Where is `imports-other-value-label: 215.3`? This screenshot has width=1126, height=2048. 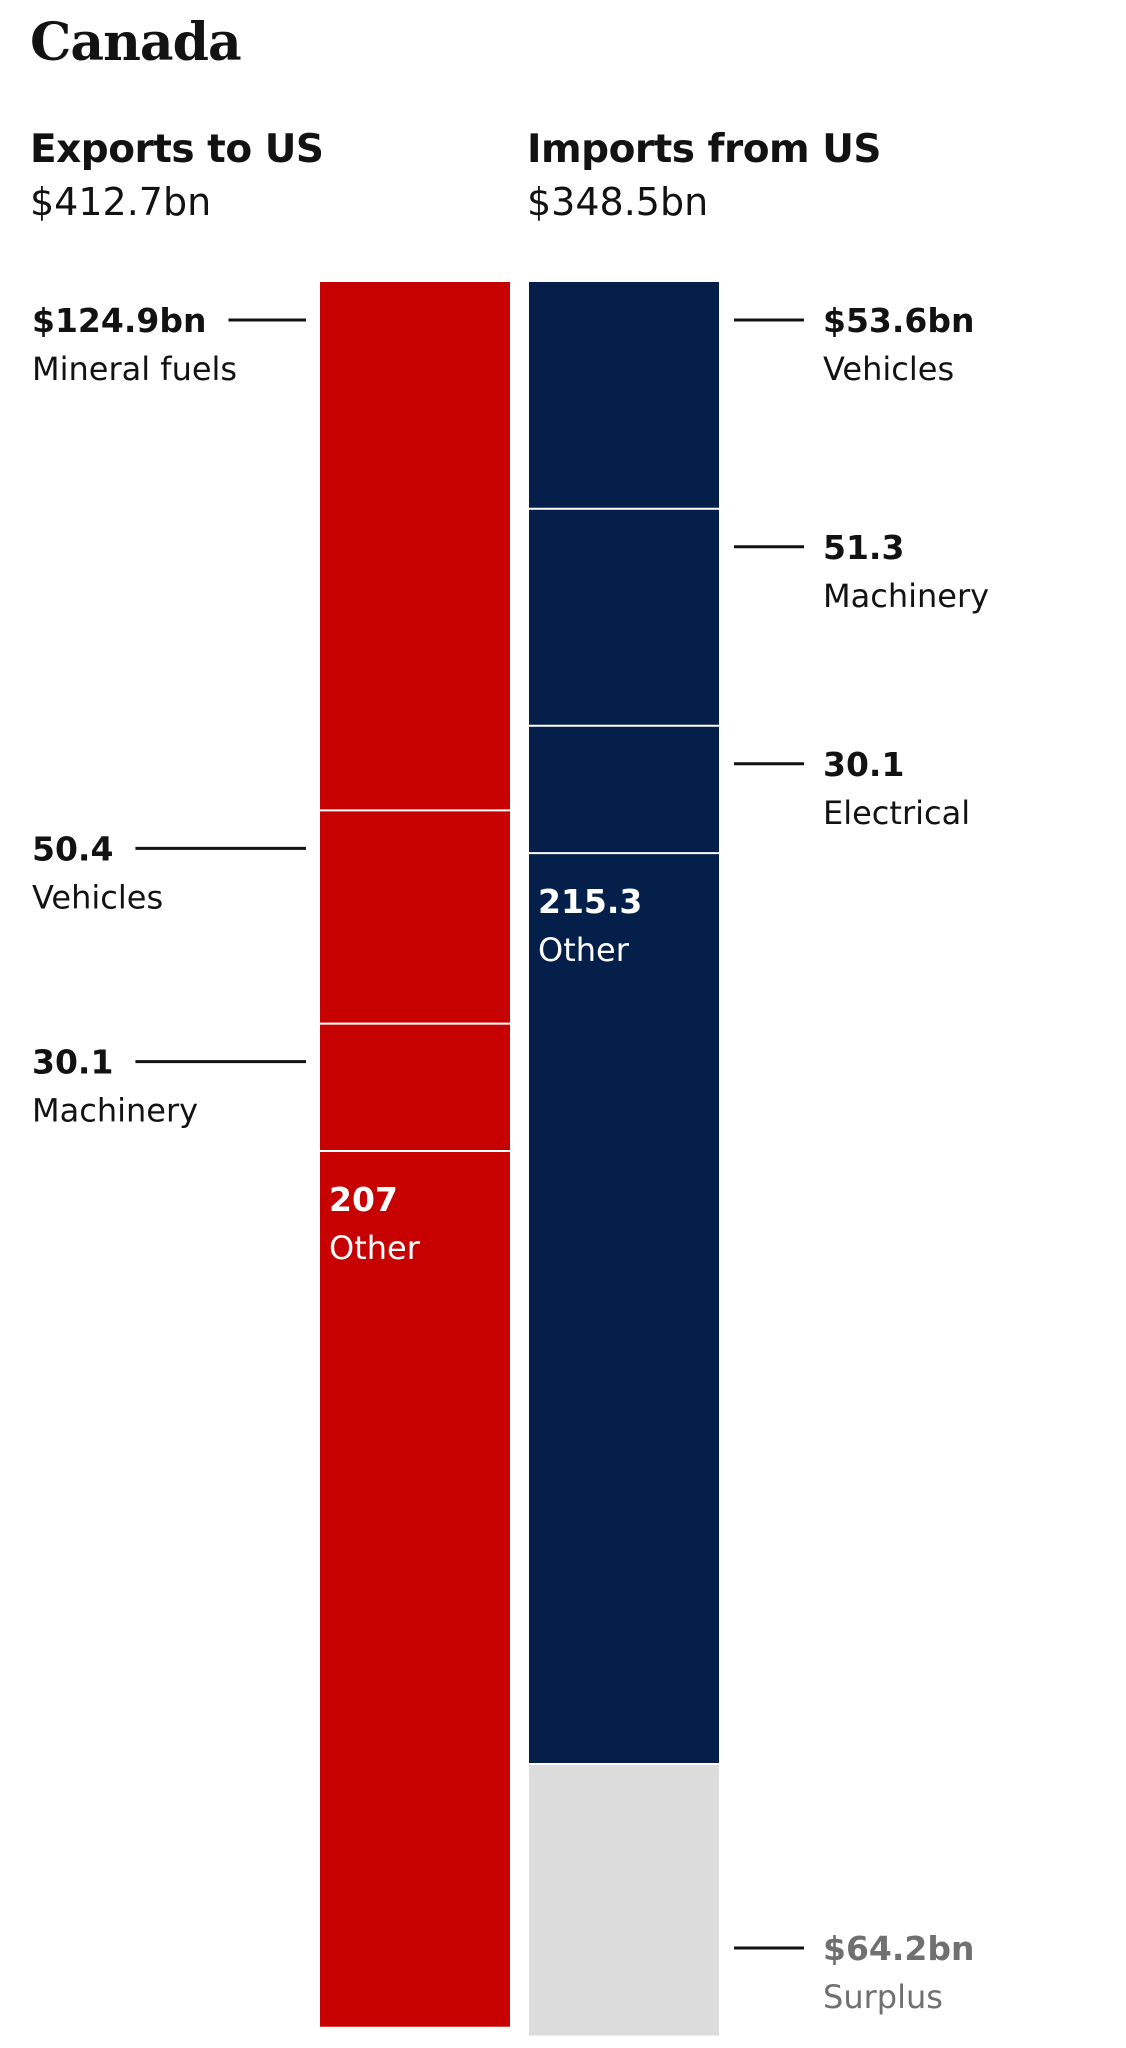
imports-other-value-label: 215.3 is located at coordinates (590, 901).